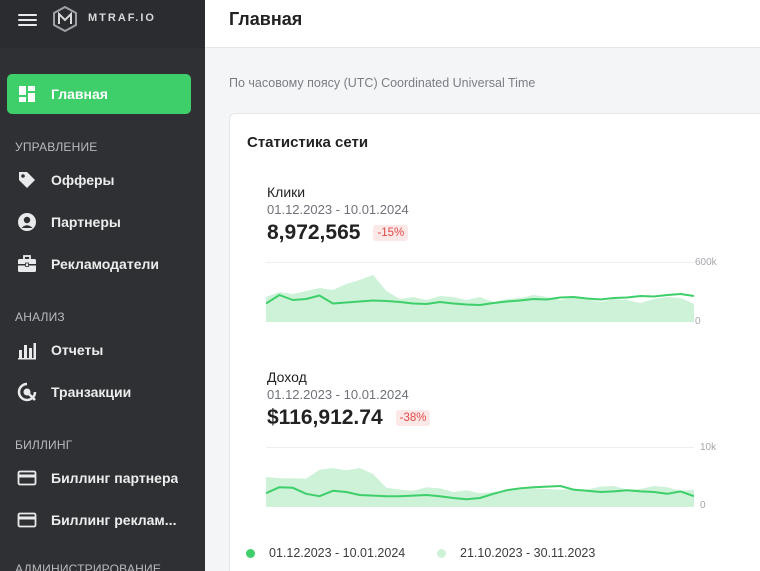 This screenshot has width=760, height=571. What do you see at coordinates (88, 566) in the screenshot?
I see `section-admin: АДМИНИСТРИРОВАНИЕ` at bounding box center [88, 566].